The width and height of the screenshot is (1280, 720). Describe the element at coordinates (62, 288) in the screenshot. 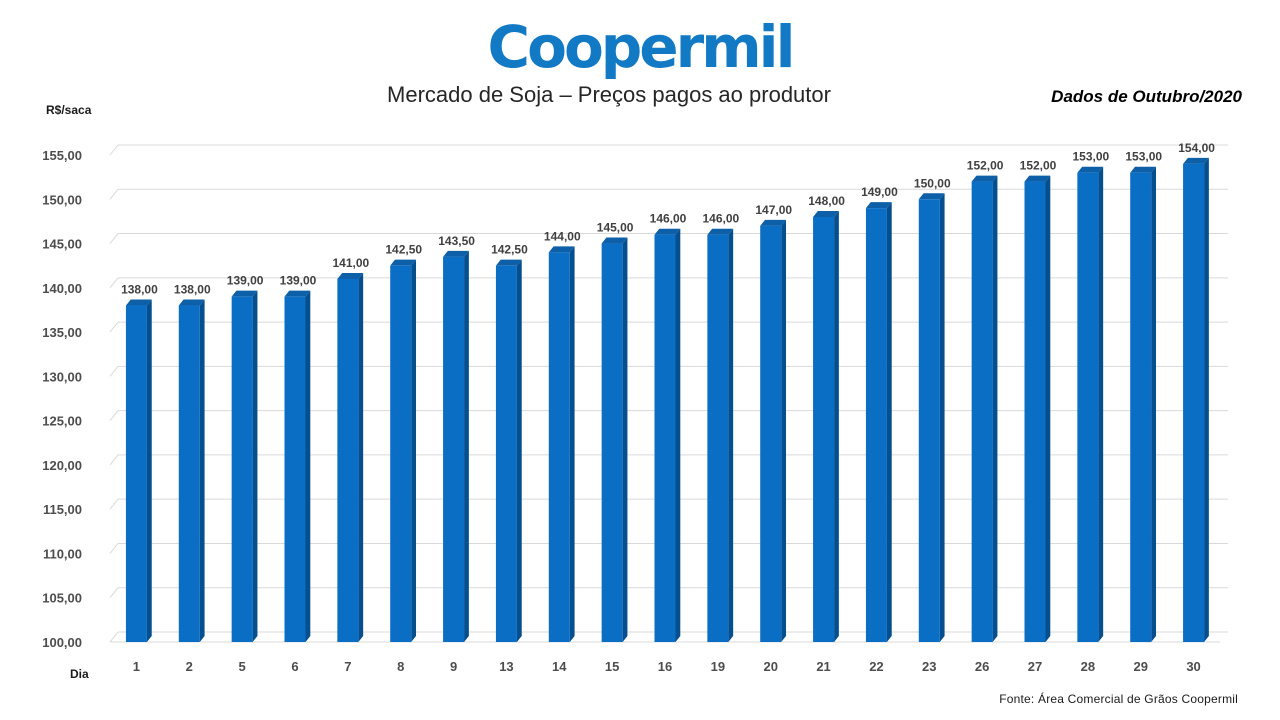

I see `y-tick-label: 140,00` at that location.